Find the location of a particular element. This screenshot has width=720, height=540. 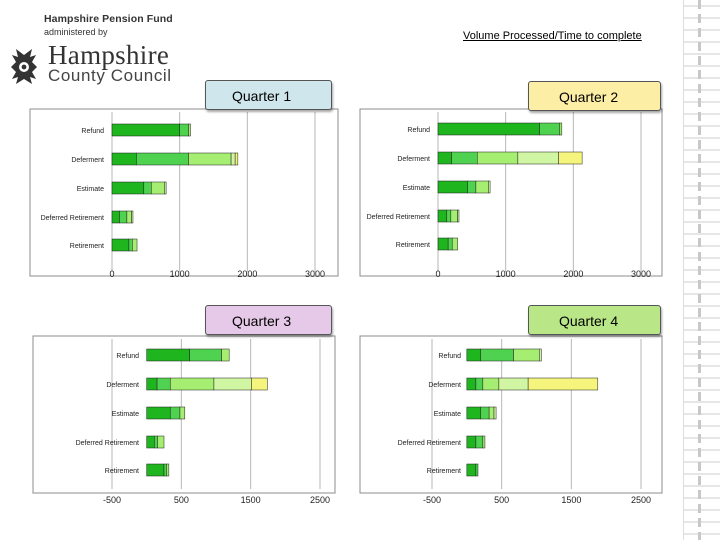

logo-county-council: County Council is located at coordinates (110, 75).